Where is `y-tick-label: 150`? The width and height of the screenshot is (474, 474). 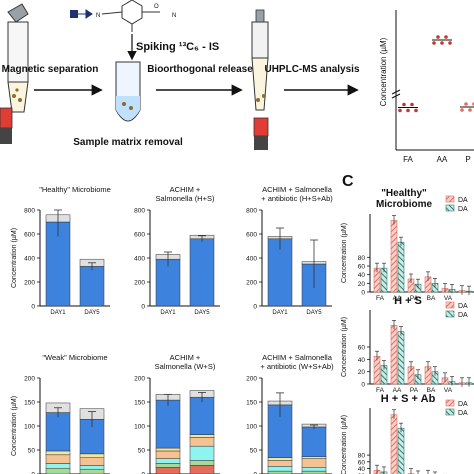
y-tick-label: 150 is located at coordinates (251, 403).